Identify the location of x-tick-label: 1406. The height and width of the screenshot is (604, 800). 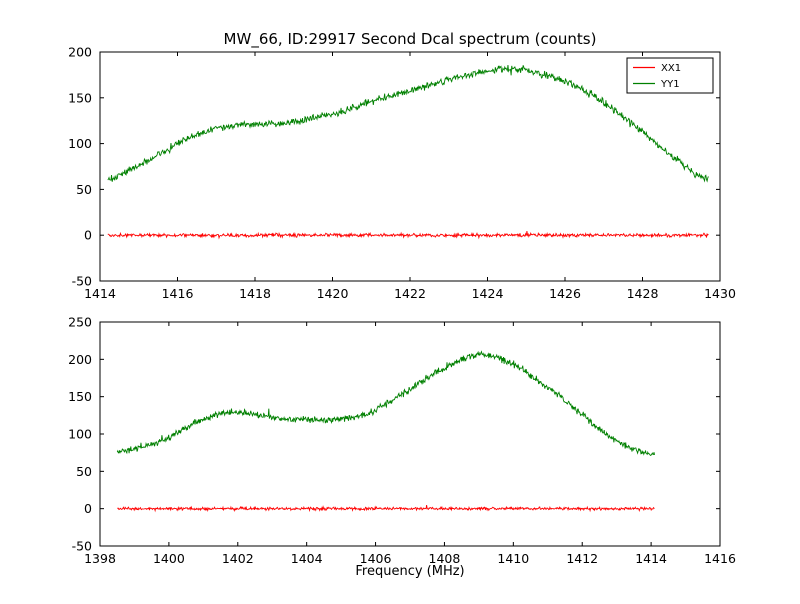
(376, 558).